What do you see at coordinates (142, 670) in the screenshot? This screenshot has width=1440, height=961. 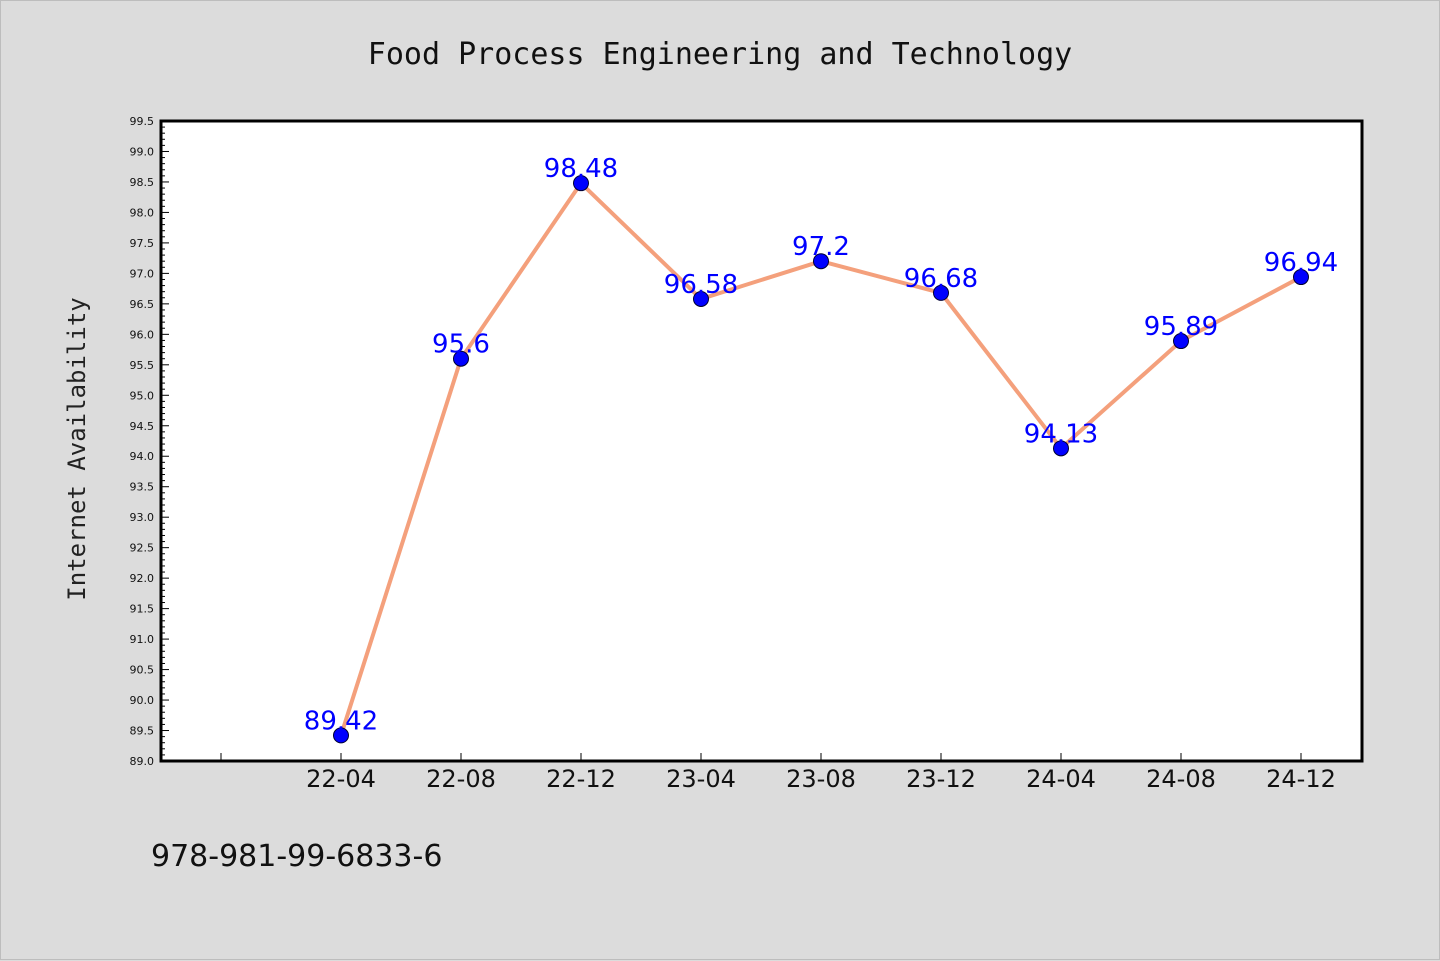 I see `y-tick-label: 90.5` at bounding box center [142, 670].